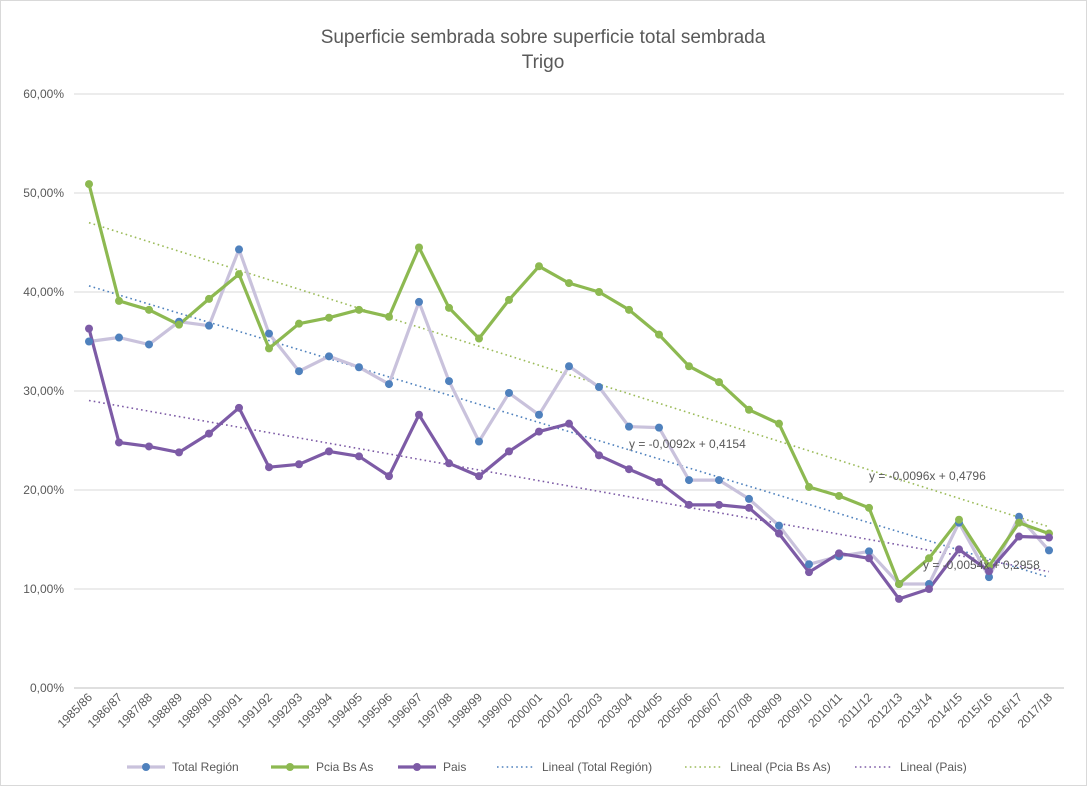  What do you see at coordinates (780, 767) in the screenshot?
I see `legend-label: Lineal (Pcia Bs As)` at bounding box center [780, 767].